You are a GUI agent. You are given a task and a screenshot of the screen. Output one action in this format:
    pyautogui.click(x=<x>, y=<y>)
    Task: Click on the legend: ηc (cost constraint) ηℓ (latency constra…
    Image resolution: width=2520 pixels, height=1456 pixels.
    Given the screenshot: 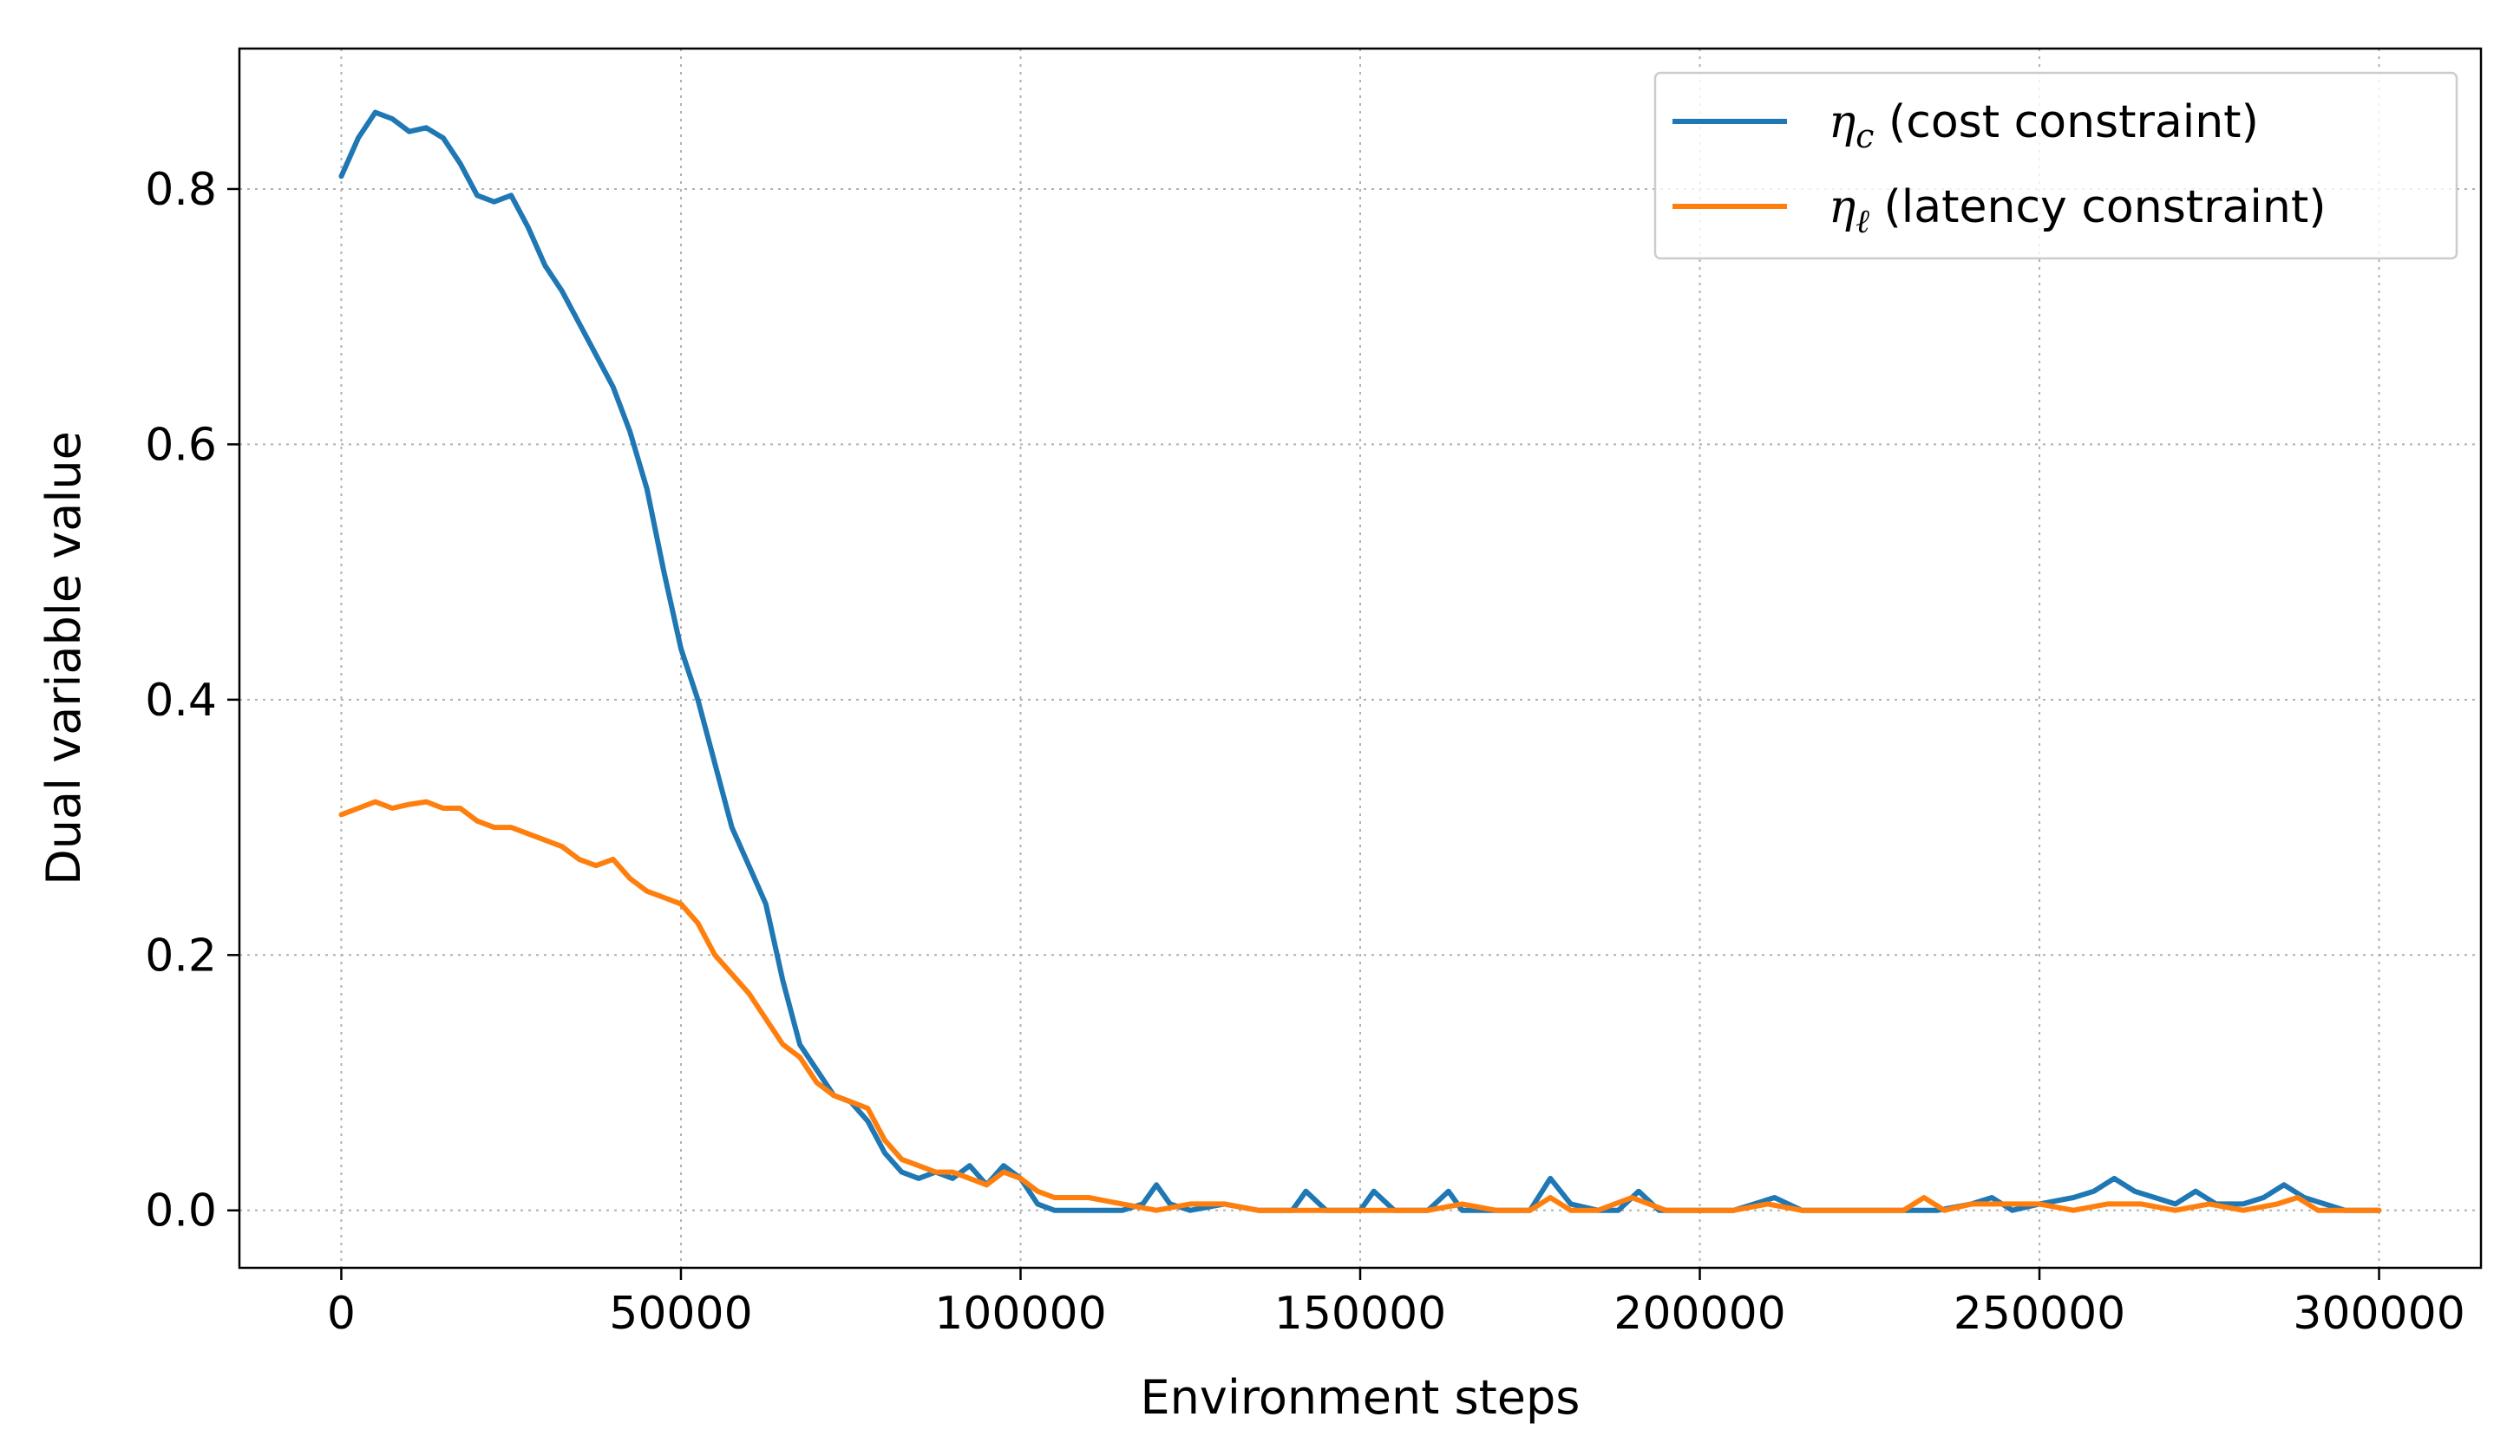 What is the action you would take?
    pyautogui.click(x=2055, y=165)
    